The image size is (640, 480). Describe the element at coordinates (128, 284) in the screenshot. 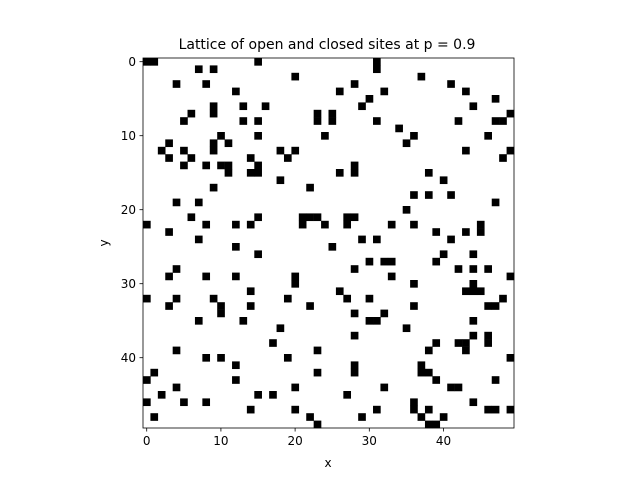

I see `y-tick-label: 30` at that location.